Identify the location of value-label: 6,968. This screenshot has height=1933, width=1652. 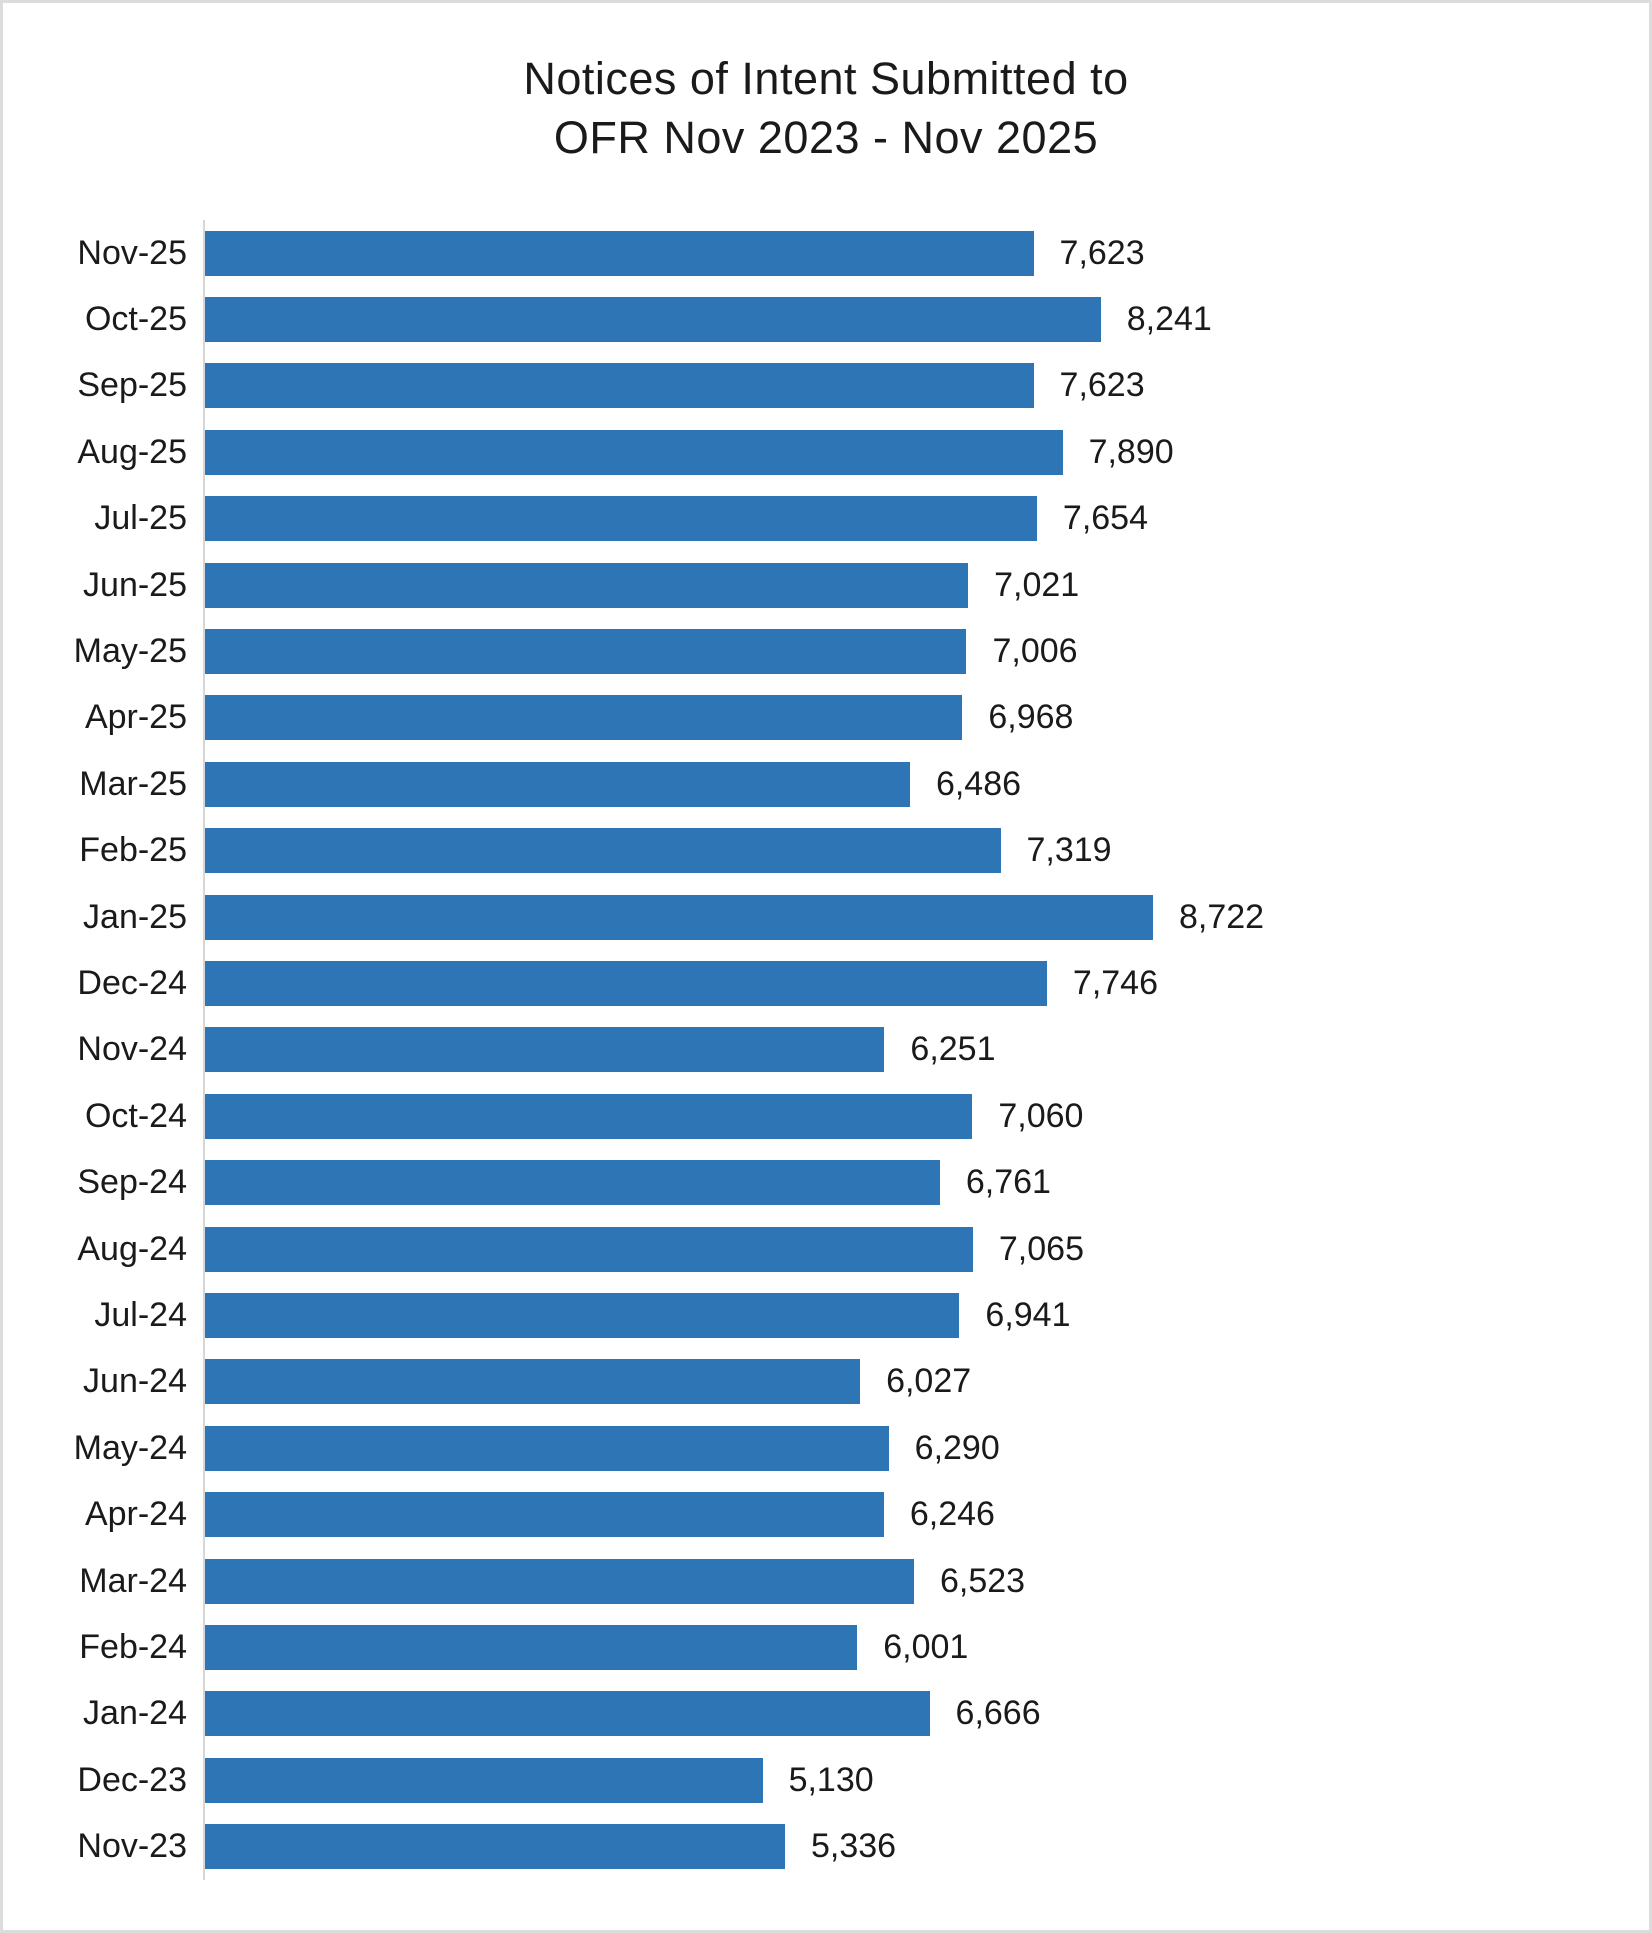
(1031, 717).